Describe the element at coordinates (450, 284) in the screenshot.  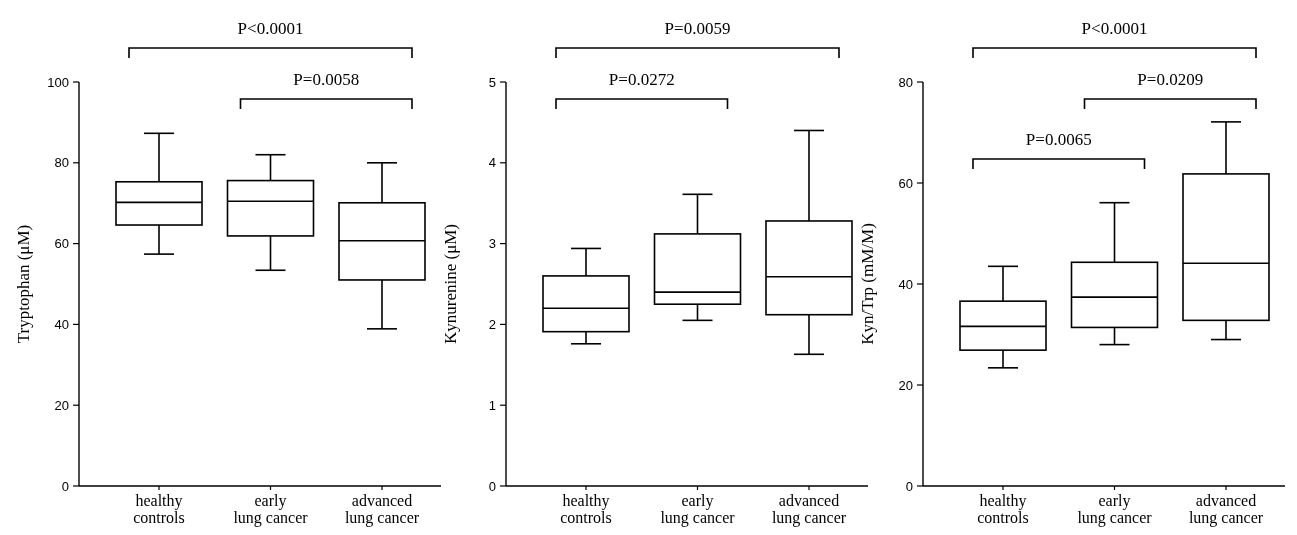
I see `y-axis-title: Kynurenine (μM)` at that location.